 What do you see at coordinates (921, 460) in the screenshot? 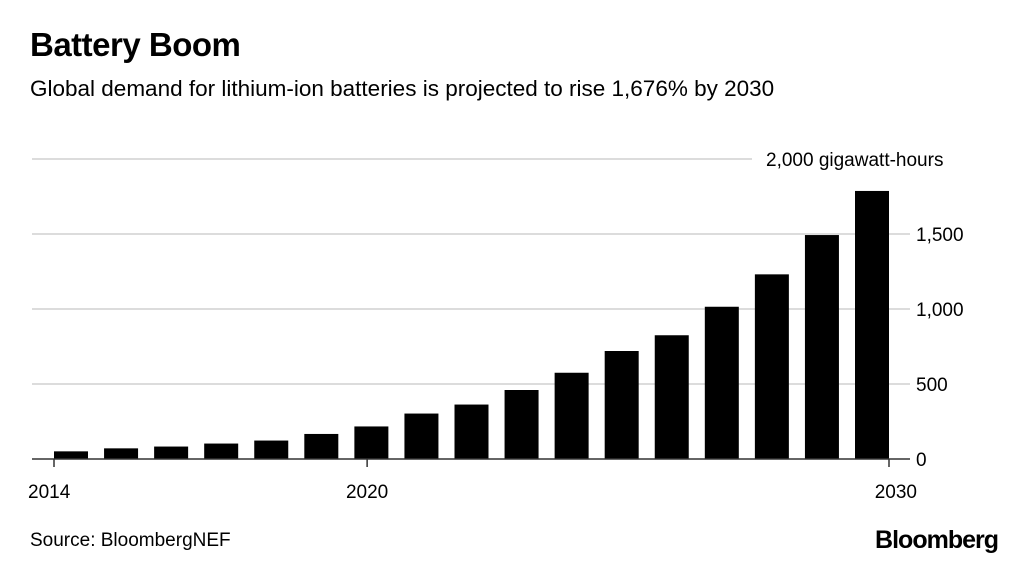
I see `y-tick-label: 0` at bounding box center [921, 460].